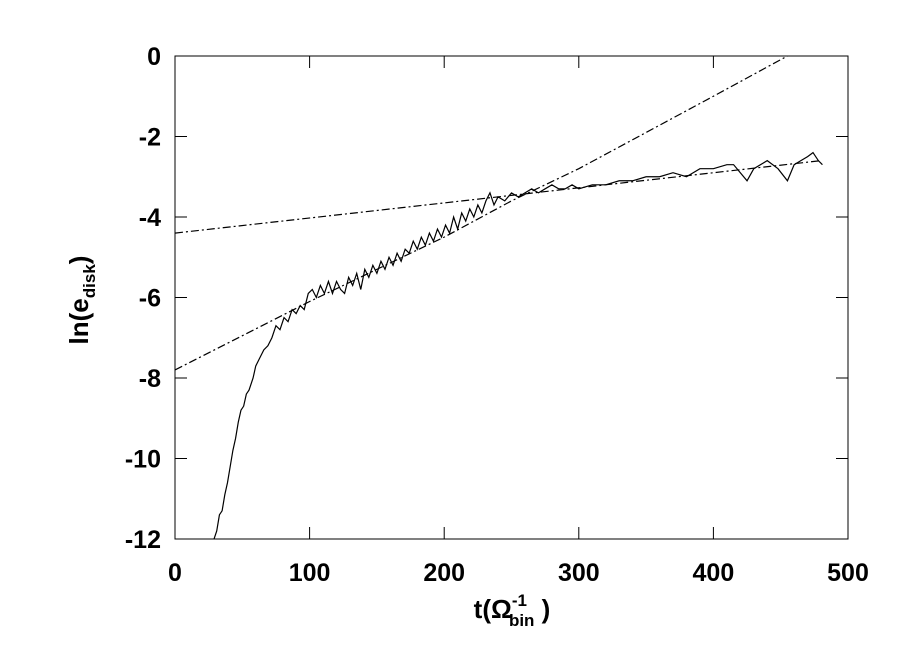  Describe the element at coordinates (522, 620) in the screenshot. I see `x-label-sub: bin` at that location.